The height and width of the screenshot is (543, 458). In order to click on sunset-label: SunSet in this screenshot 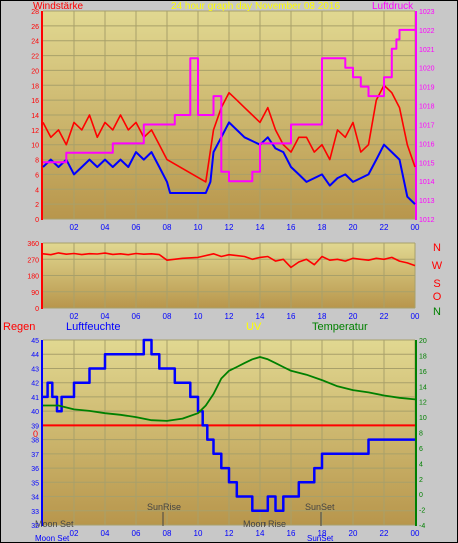, I will do `click(320, 507)`.